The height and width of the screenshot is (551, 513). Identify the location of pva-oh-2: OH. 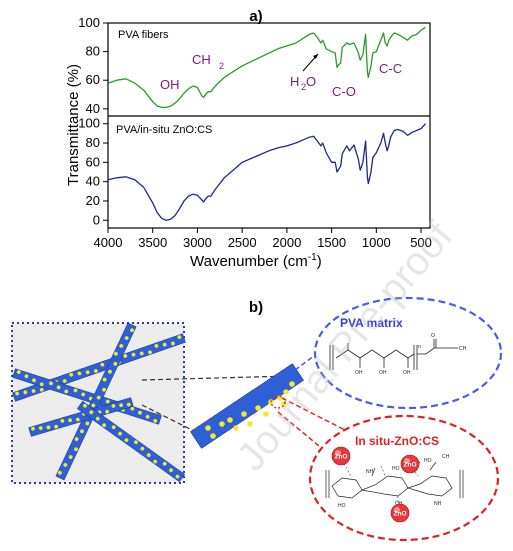
(383, 373).